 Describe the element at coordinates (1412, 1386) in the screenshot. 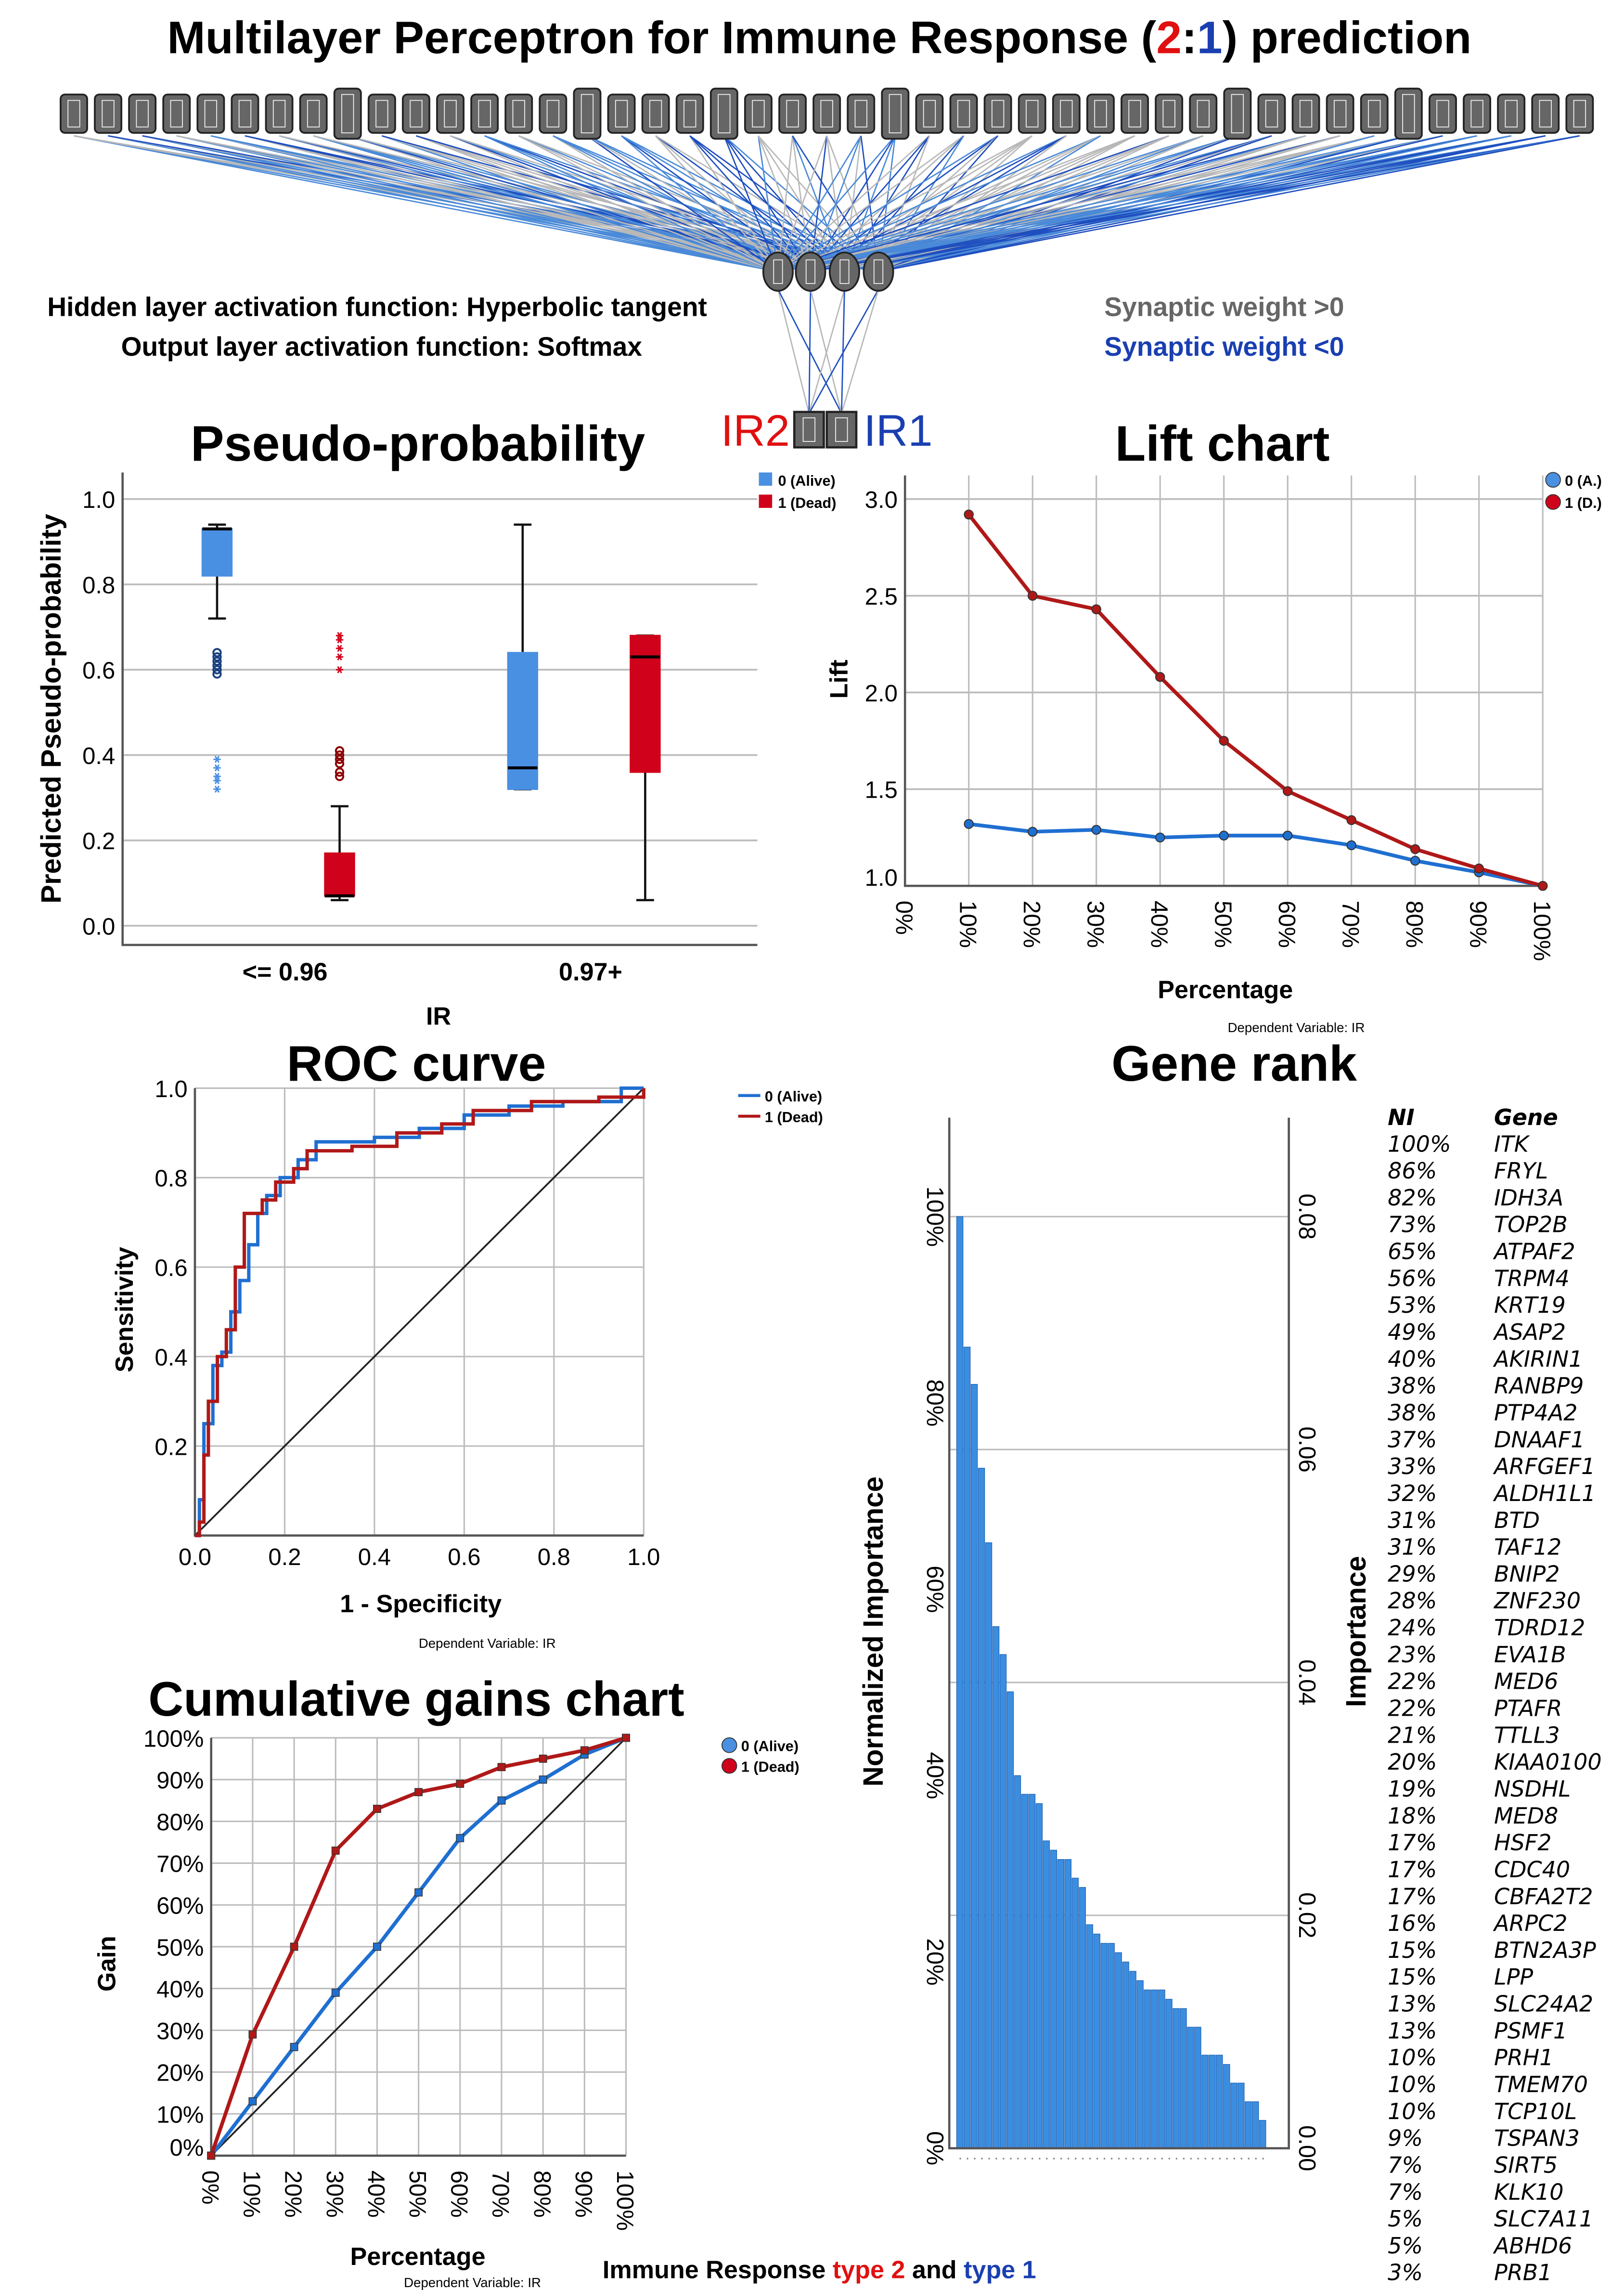

I see `table-ni-value: 38%` at that location.